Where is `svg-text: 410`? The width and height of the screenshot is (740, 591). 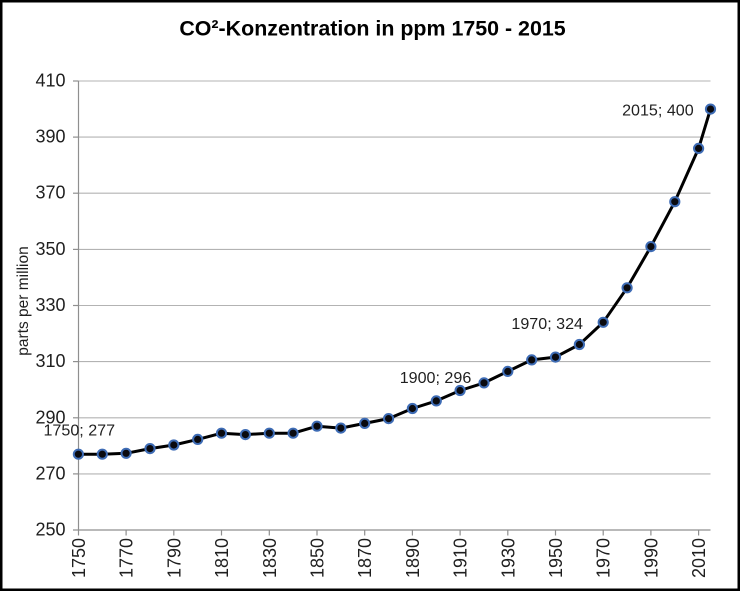
svg-text: 410 is located at coordinates (50, 81).